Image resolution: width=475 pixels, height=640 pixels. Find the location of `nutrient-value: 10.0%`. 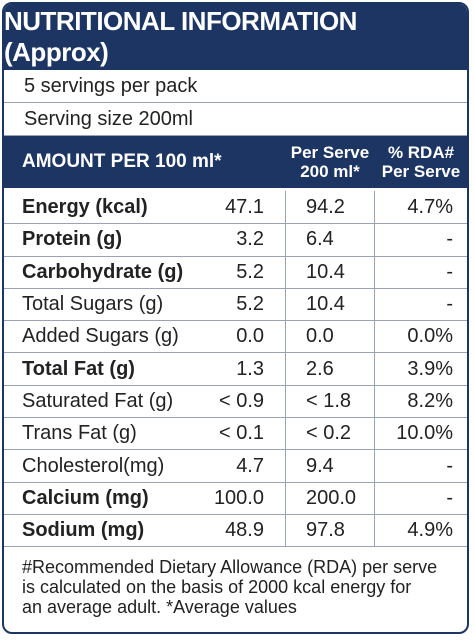

nutrient-value: 10.0% is located at coordinates (424, 433).